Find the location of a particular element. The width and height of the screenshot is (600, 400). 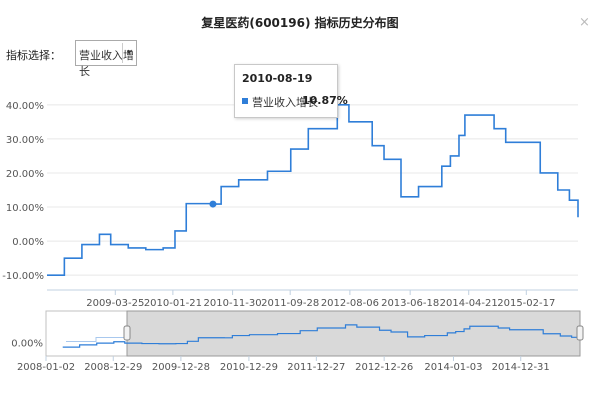

navigator-x-tick-label: 2014-12-31 is located at coordinates (521, 367).